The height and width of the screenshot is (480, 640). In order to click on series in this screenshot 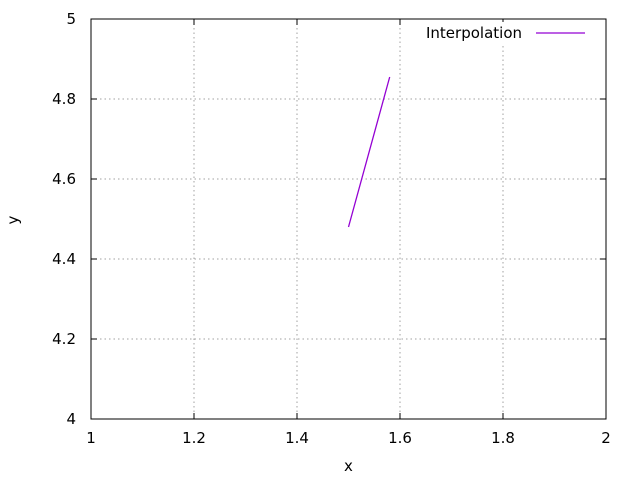, I will do `click(369, 152)`.